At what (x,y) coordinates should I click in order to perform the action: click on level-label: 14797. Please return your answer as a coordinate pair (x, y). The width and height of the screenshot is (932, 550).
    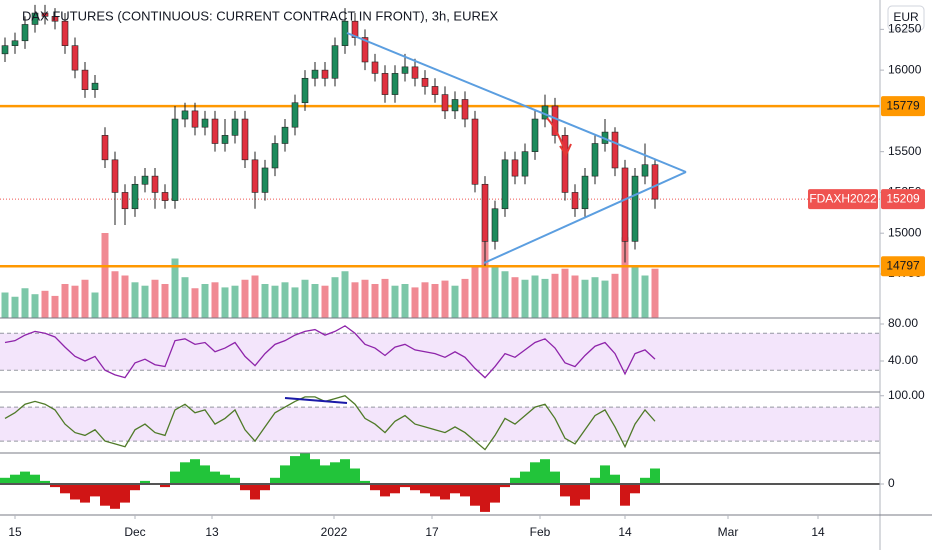
    Looking at the image, I should click on (903, 265).